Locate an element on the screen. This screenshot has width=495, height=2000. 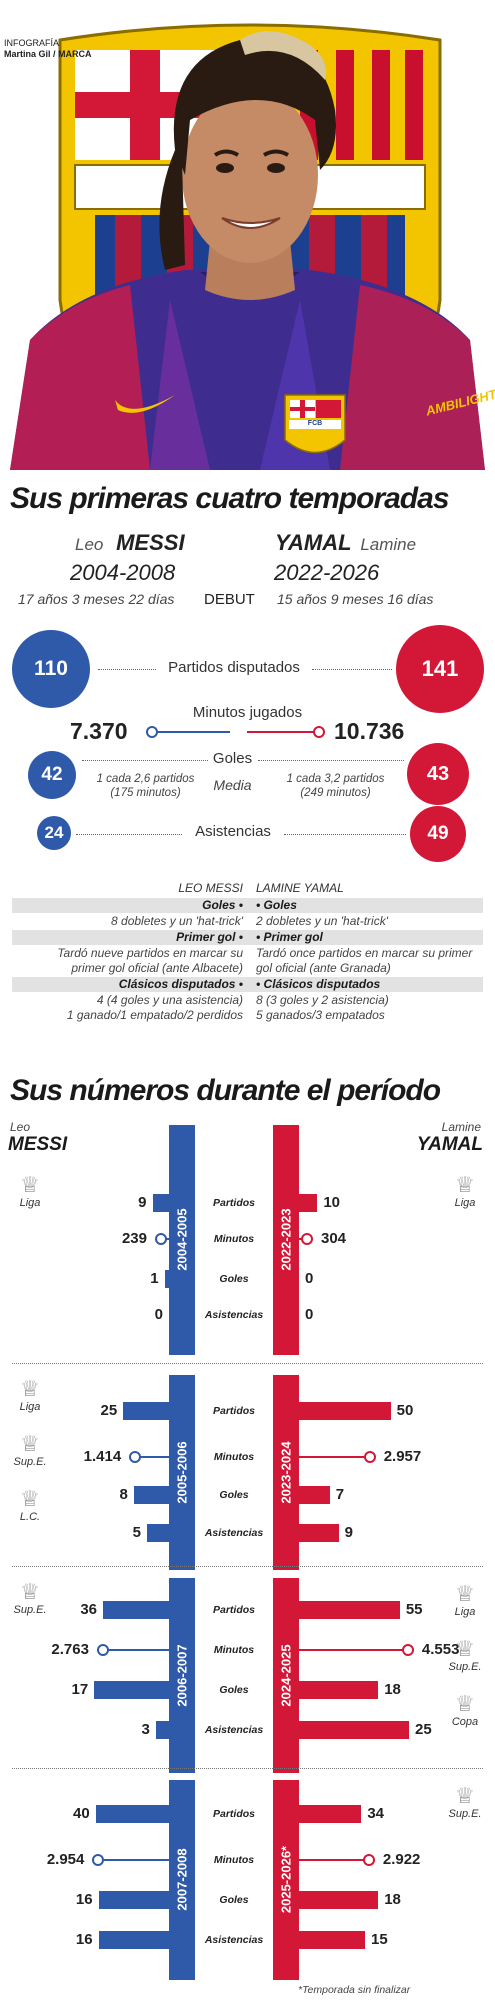
yamal-value: 9 is located at coordinates (348, 1532).